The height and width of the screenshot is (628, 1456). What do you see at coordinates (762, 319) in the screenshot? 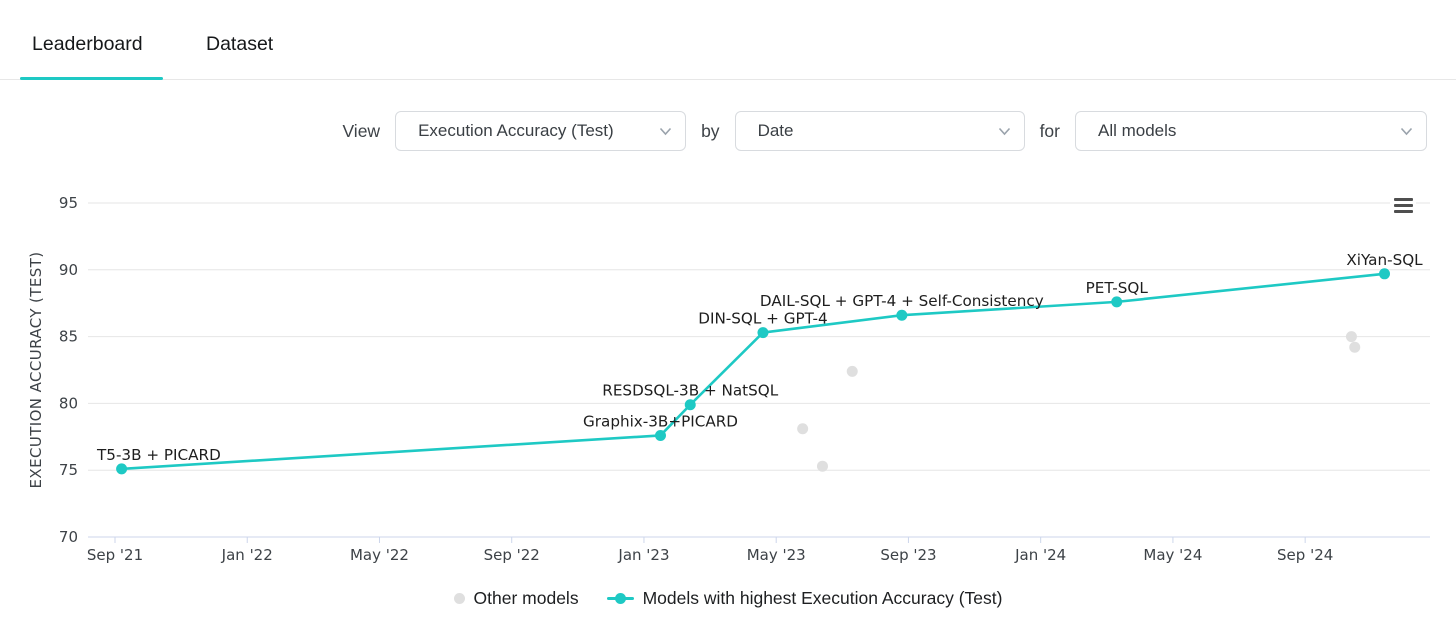
I see `point-label: DIN-SQL + GPT-4` at bounding box center [762, 319].